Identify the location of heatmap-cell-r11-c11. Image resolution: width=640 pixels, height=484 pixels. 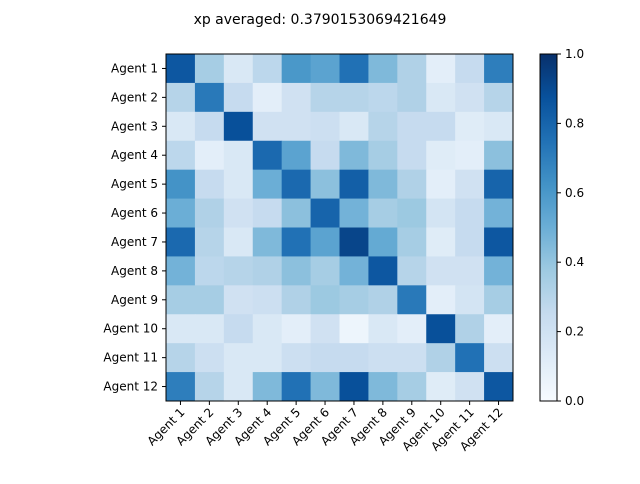
(470, 358).